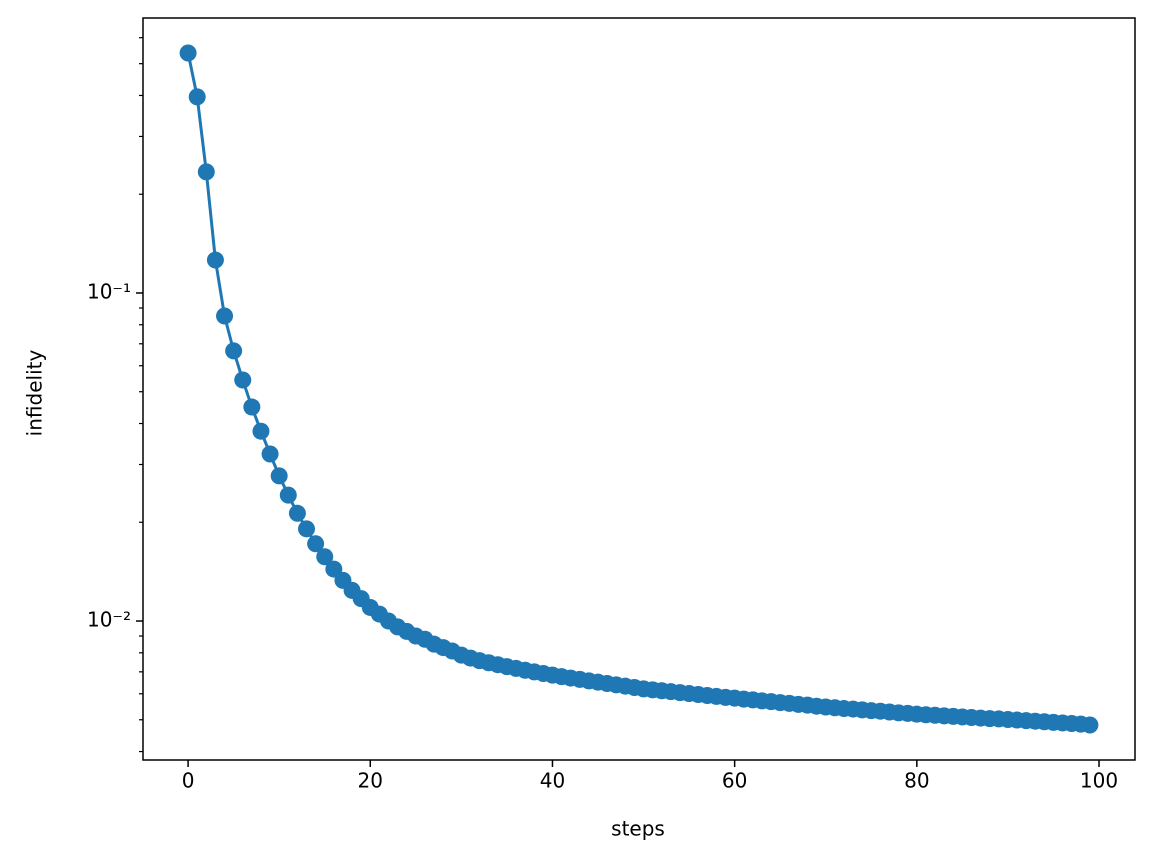  I want to click on x-tick-label: 40, so click(552, 781).